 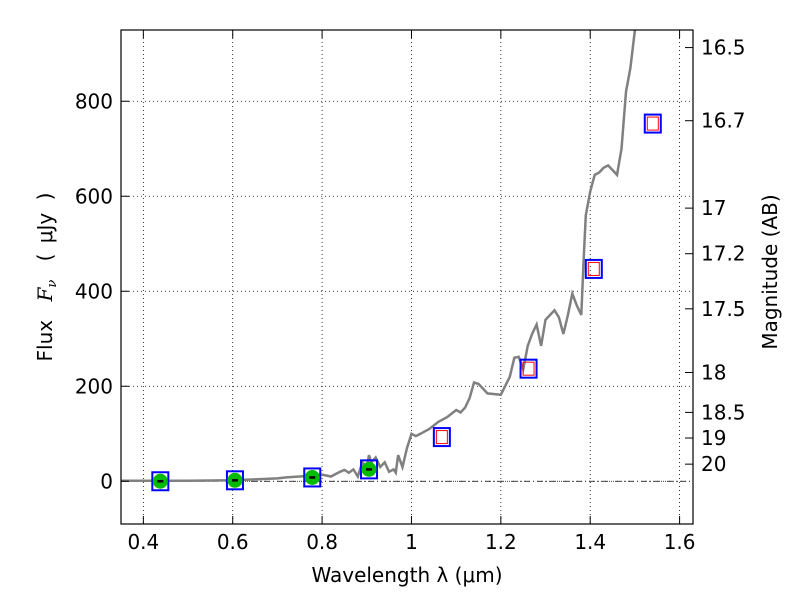 I want to click on x-tick-label: 1.6, so click(x=680, y=542).